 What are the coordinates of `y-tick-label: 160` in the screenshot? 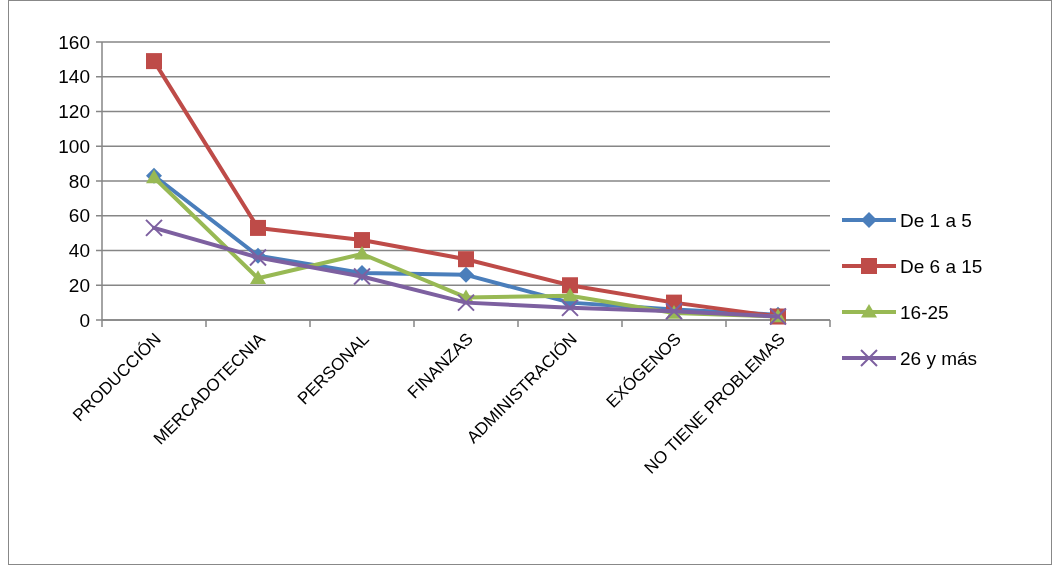 It's located at (74, 42).